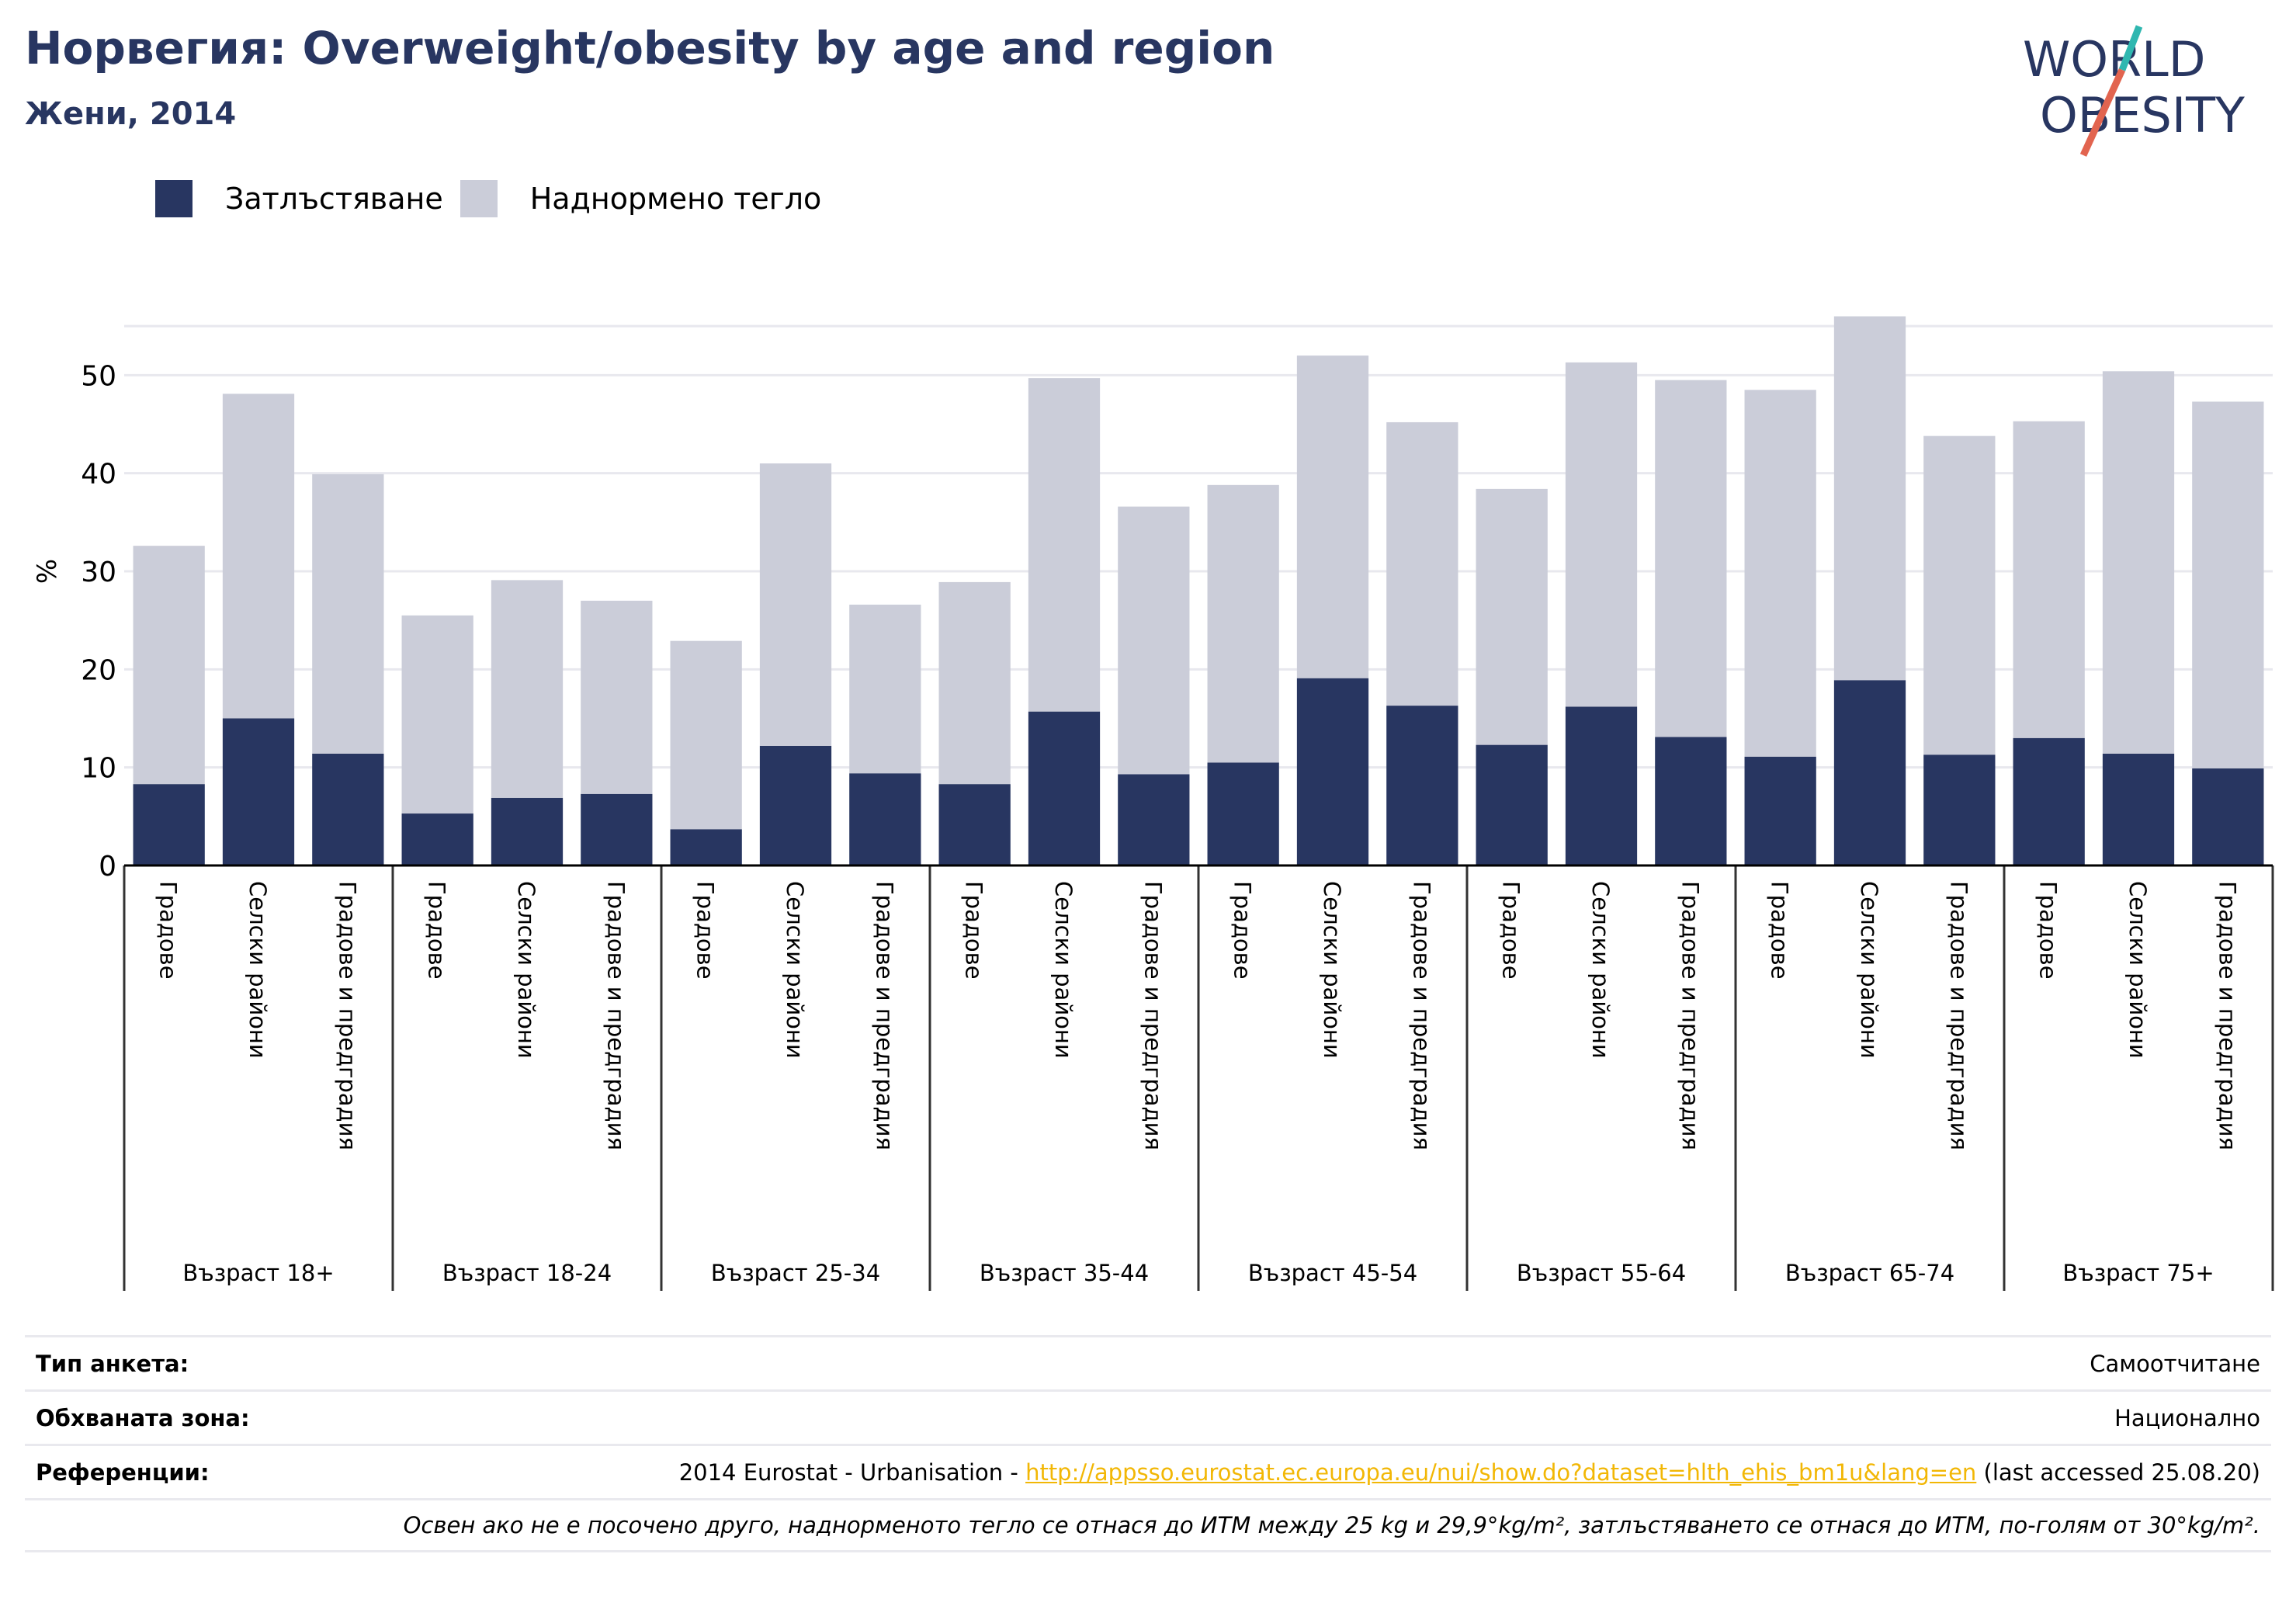 This screenshot has width=2296, height=1599. What do you see at coordinates (47, 571) in the screenshot?
I see `y-axis-label: %` at bounding box center [47, 571].